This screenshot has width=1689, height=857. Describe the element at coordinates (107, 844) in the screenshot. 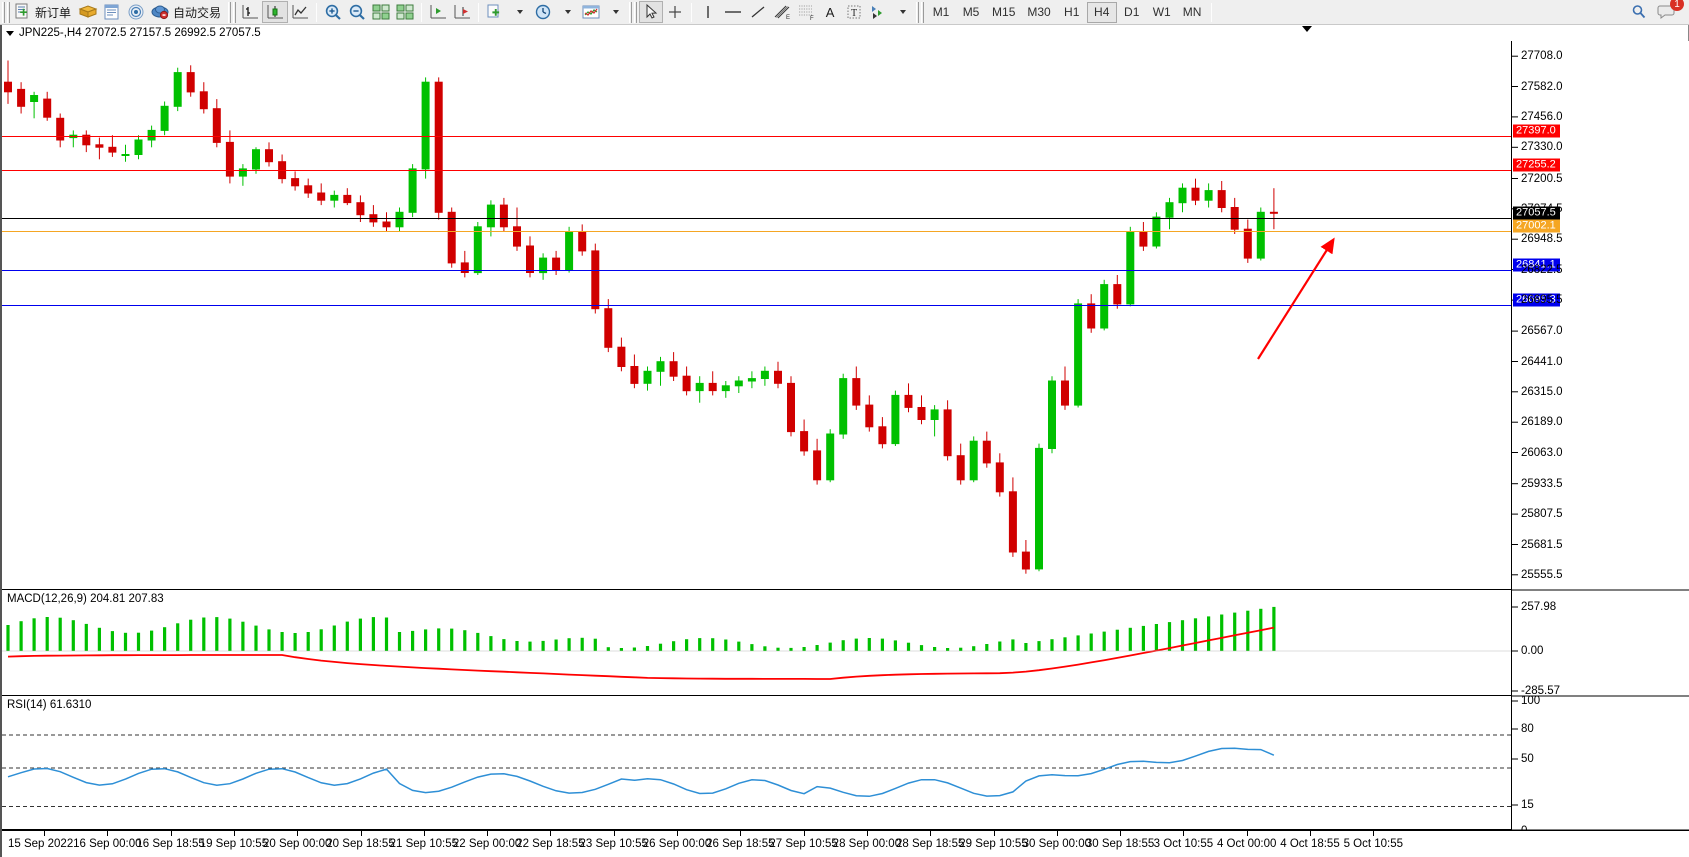

I see `time-tick-label: 16 Sep 00:00` at that location.